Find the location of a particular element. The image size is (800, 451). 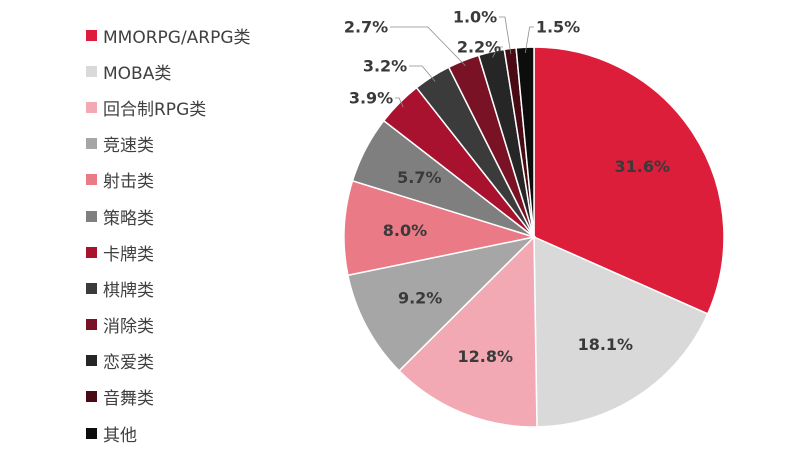

legend-label: 其他 is located at coordinates (120, 435).